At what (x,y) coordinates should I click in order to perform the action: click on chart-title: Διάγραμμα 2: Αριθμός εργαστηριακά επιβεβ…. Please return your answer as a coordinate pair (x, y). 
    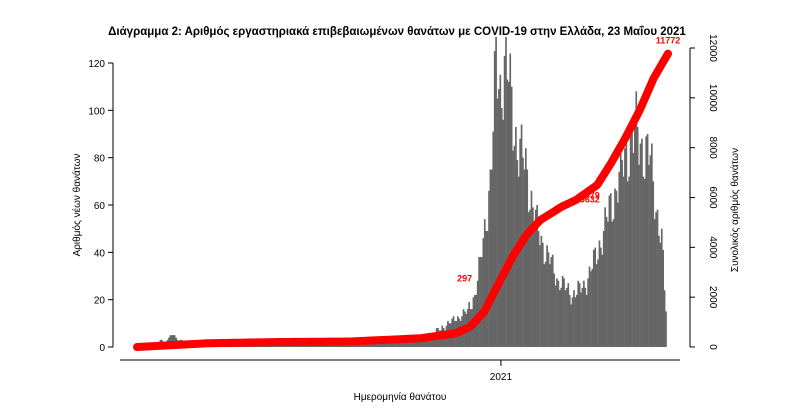
    Looking at the image, I should click on (397, 32).